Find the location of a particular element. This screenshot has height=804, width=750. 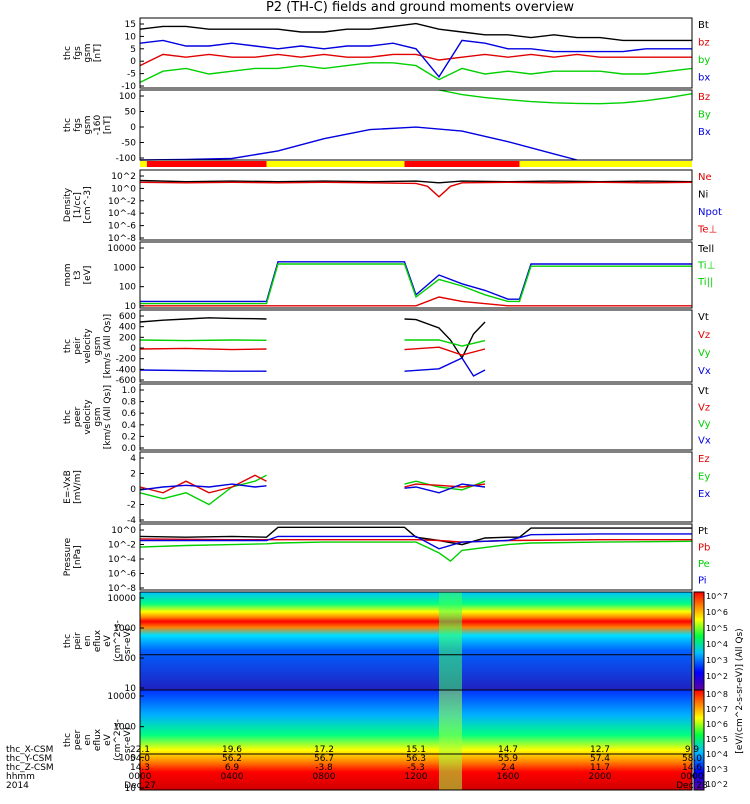

y-axis-label: eflux is located at coordinates (98, 640).